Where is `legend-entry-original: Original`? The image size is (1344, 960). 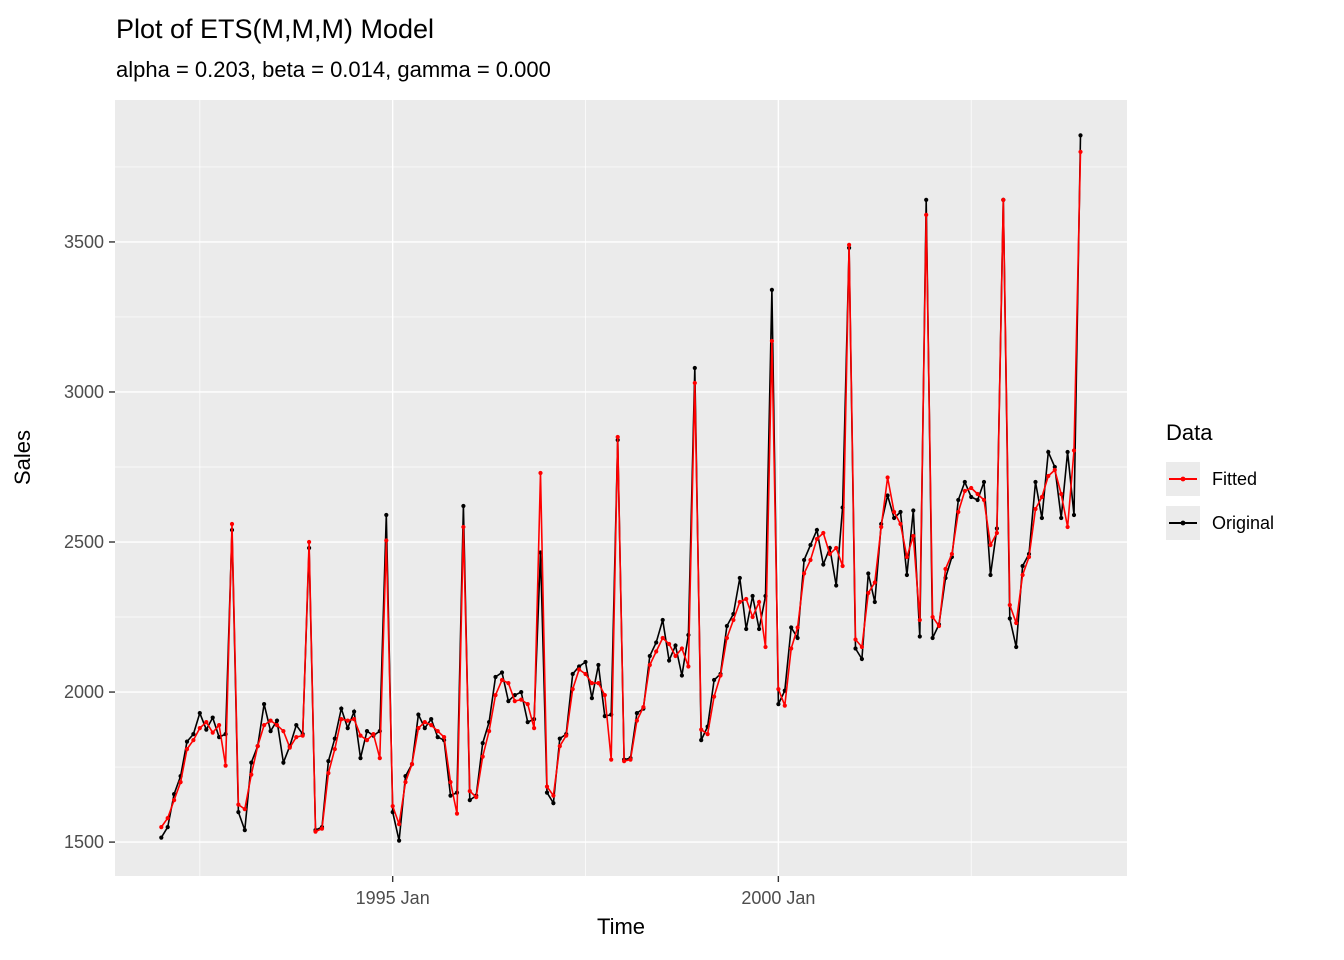
legend-entry-original: Original is located at coordinates (1220, 523).